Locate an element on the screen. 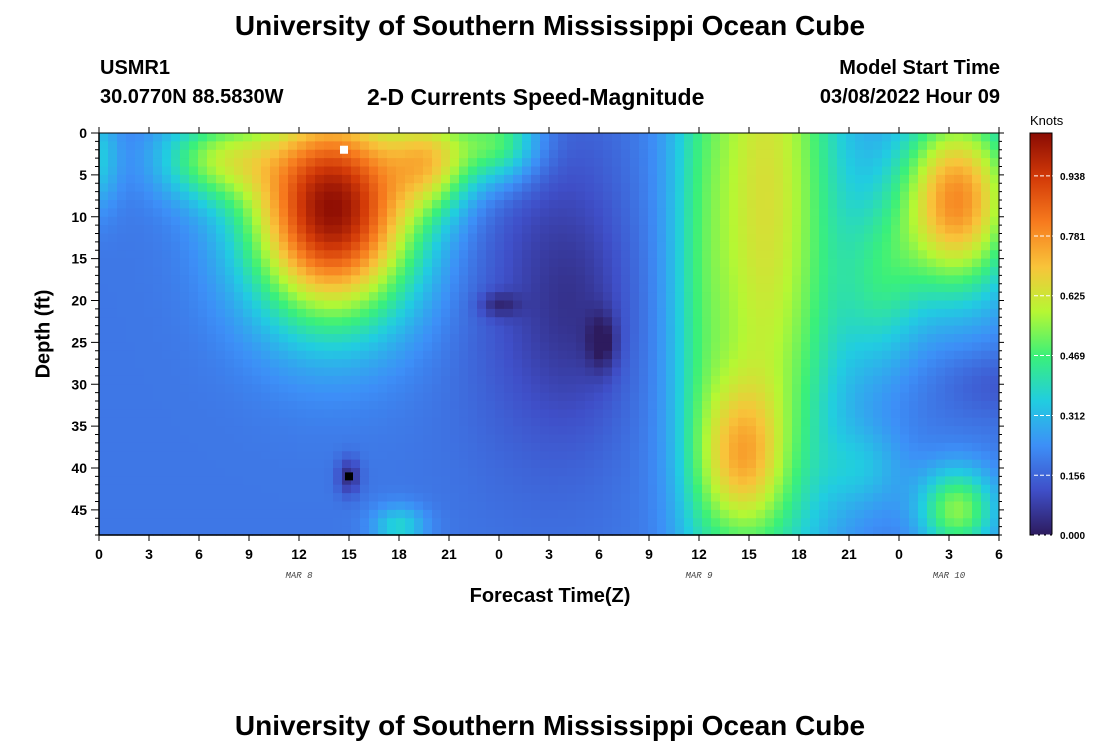  y-tick-label: 35 is located at coordinates (79, 426).